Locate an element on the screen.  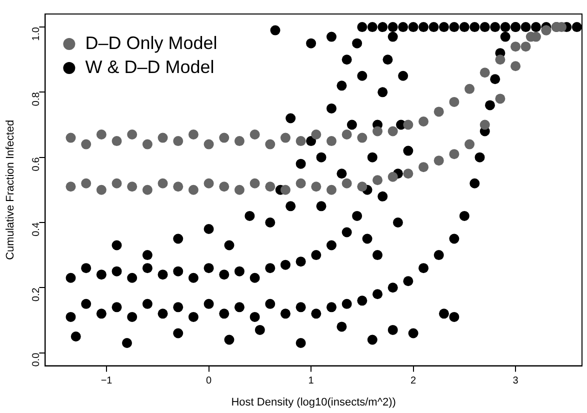
x-axis-title: Host Density (log10(insects/m^2)) is located at coordinates (313, 402).